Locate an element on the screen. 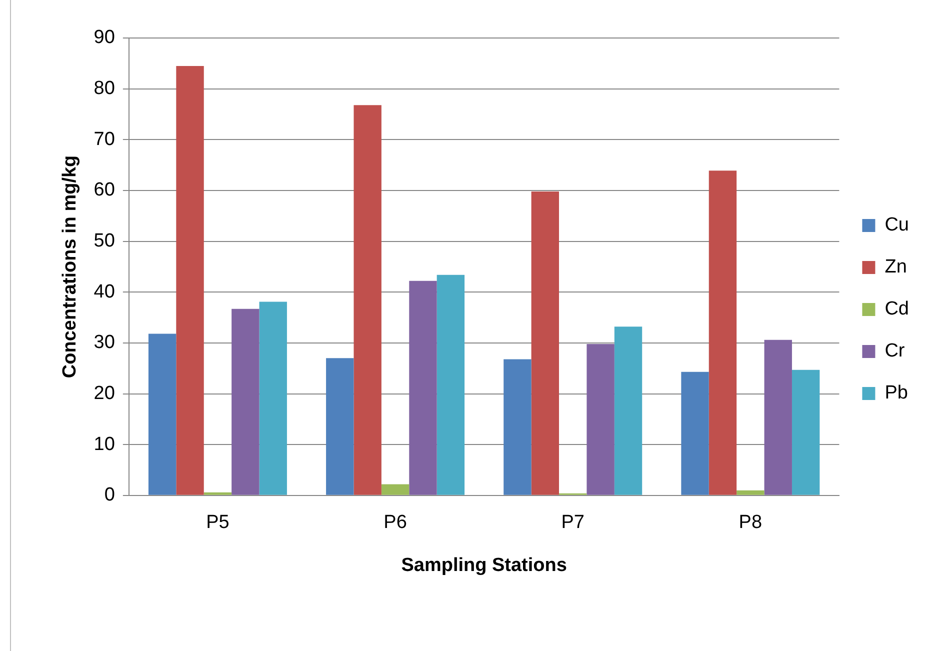 This screenshot has height=651, width=939. y-tick-label: 10 is located at coordinates (104, 444).